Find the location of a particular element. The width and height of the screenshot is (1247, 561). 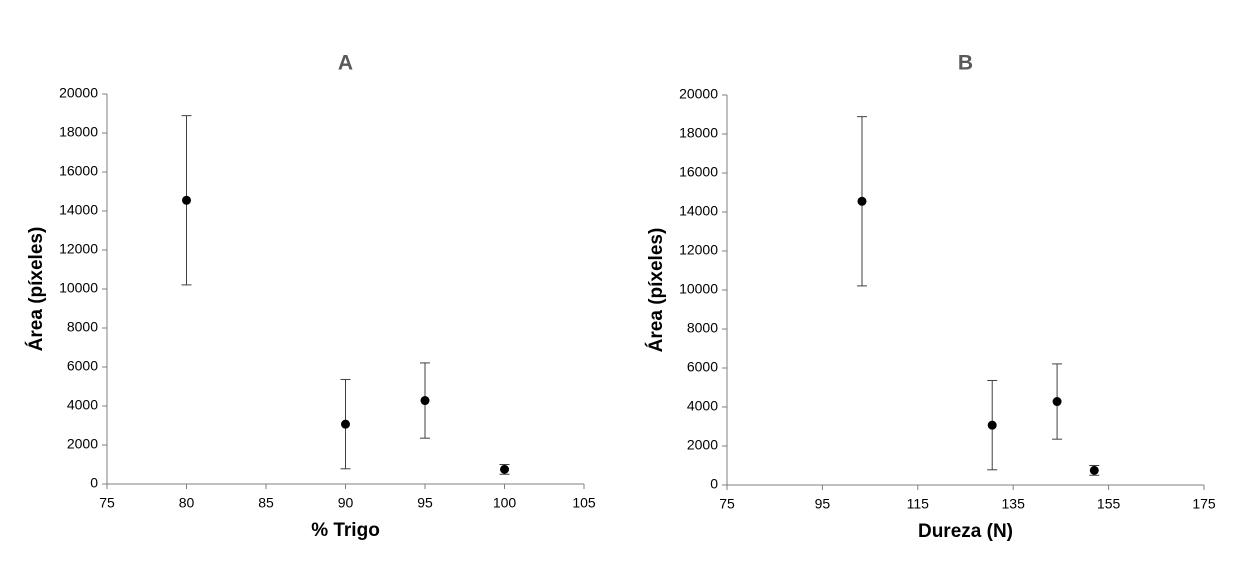

x-axis-label: Dureza (N) is located at coordinates (965, 531).